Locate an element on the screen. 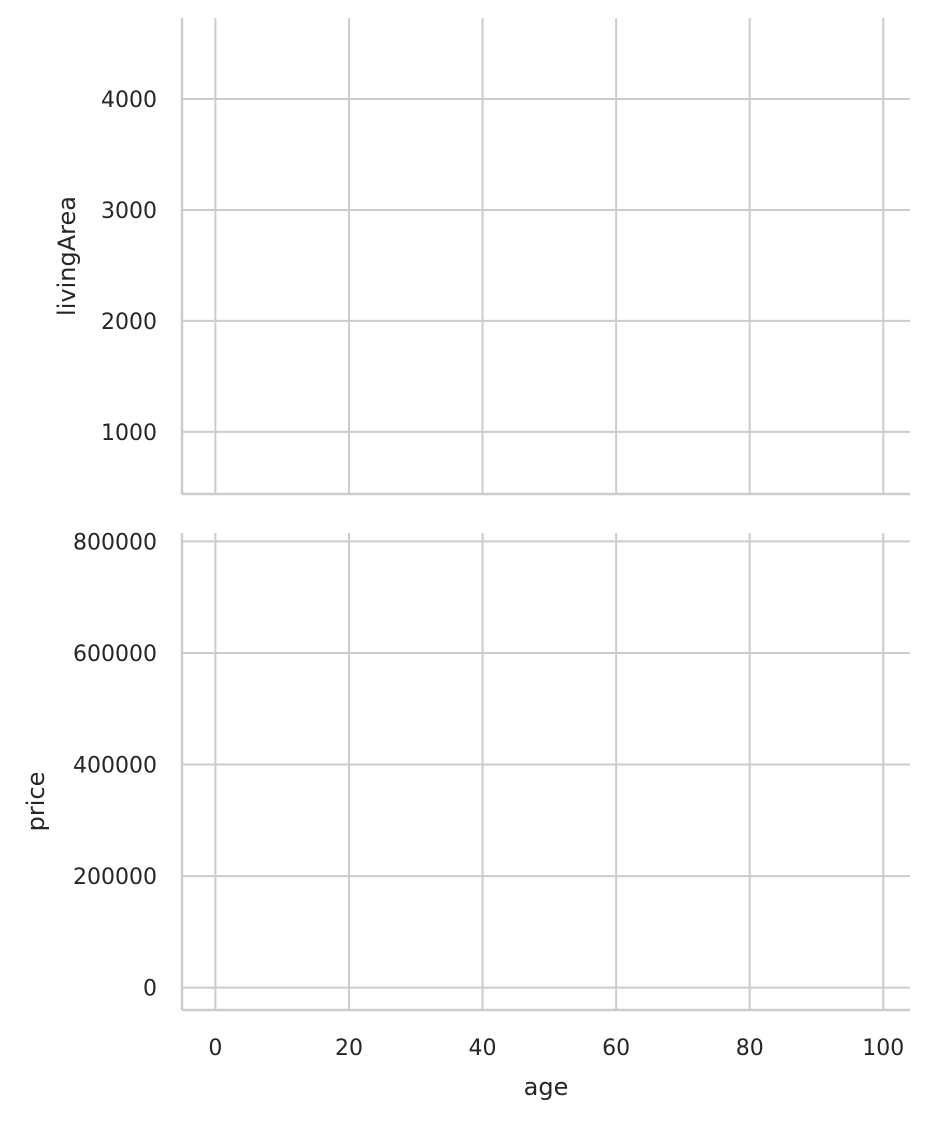 The image size is (929, 1121). y-tick-label: 1000 is located at coordinates (129, 433).